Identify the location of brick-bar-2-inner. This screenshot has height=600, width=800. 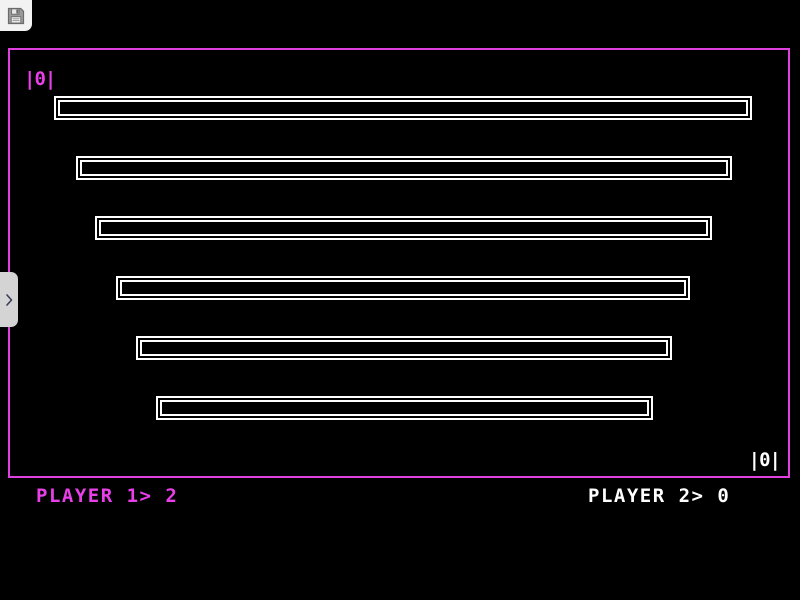
(404, 168).